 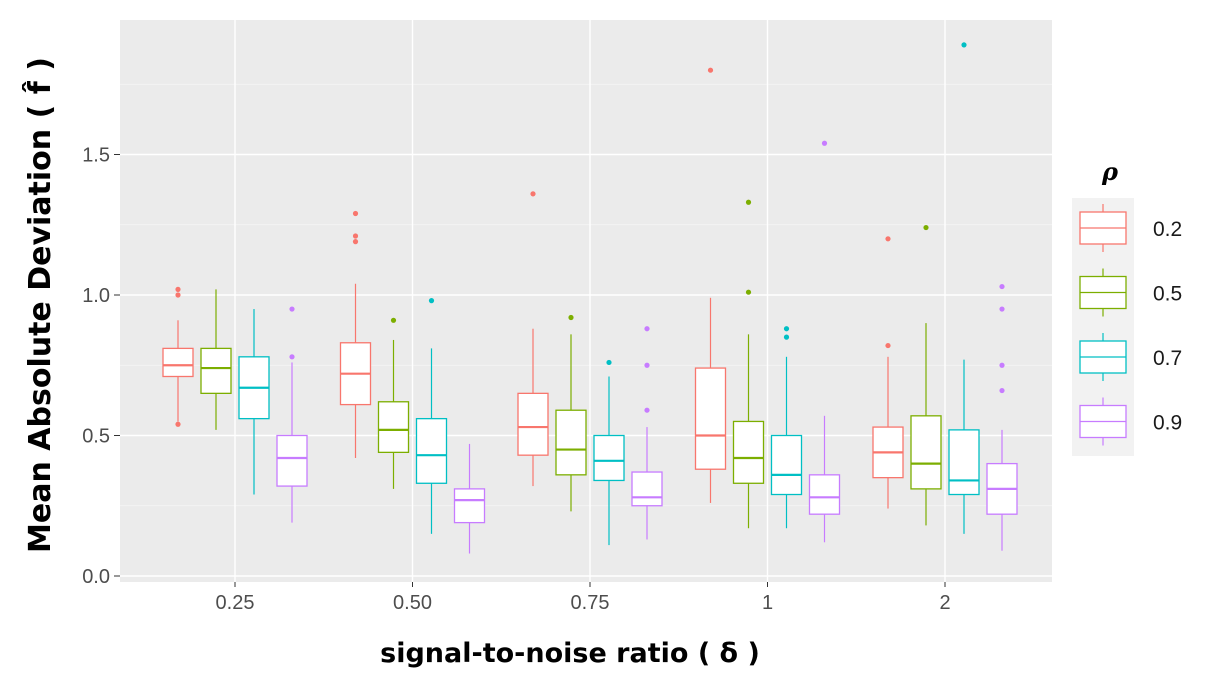 I want to click on legend-label: 0.2, so click(x=1167, y=229).